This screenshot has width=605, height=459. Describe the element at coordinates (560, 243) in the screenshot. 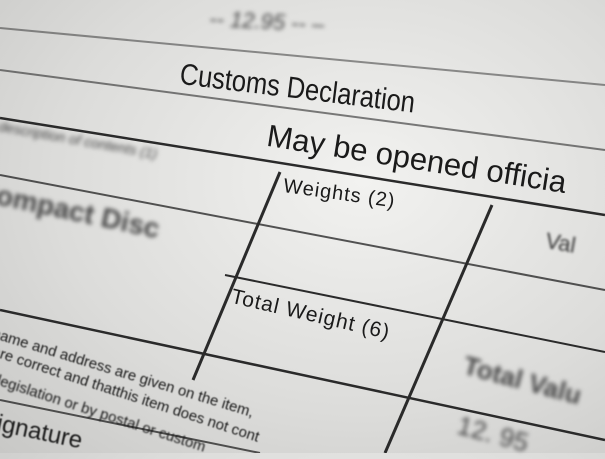

I see `value-label: Val` at that location.